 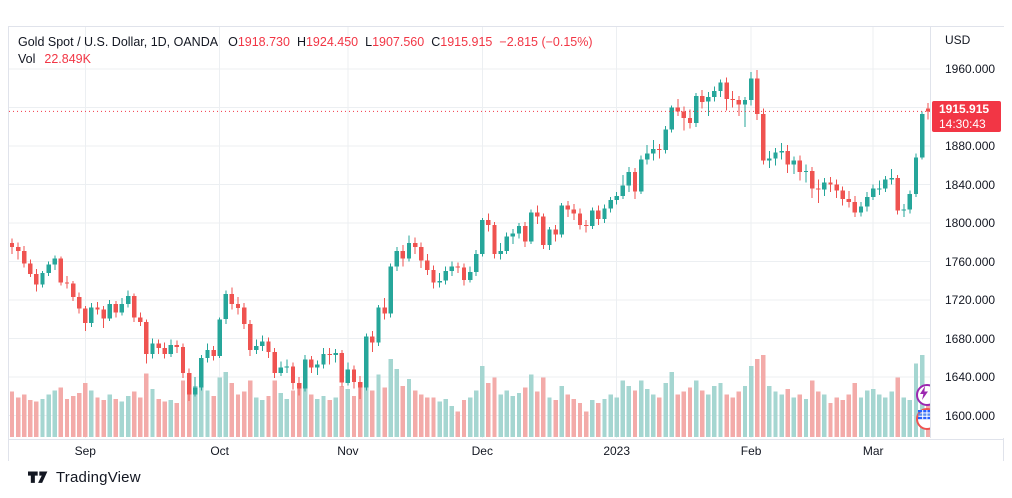 What do you see at coordinates (751, 451) in the screenshot?
I see `time-tick-Feb: Feb` at bounding box center [751, 451].